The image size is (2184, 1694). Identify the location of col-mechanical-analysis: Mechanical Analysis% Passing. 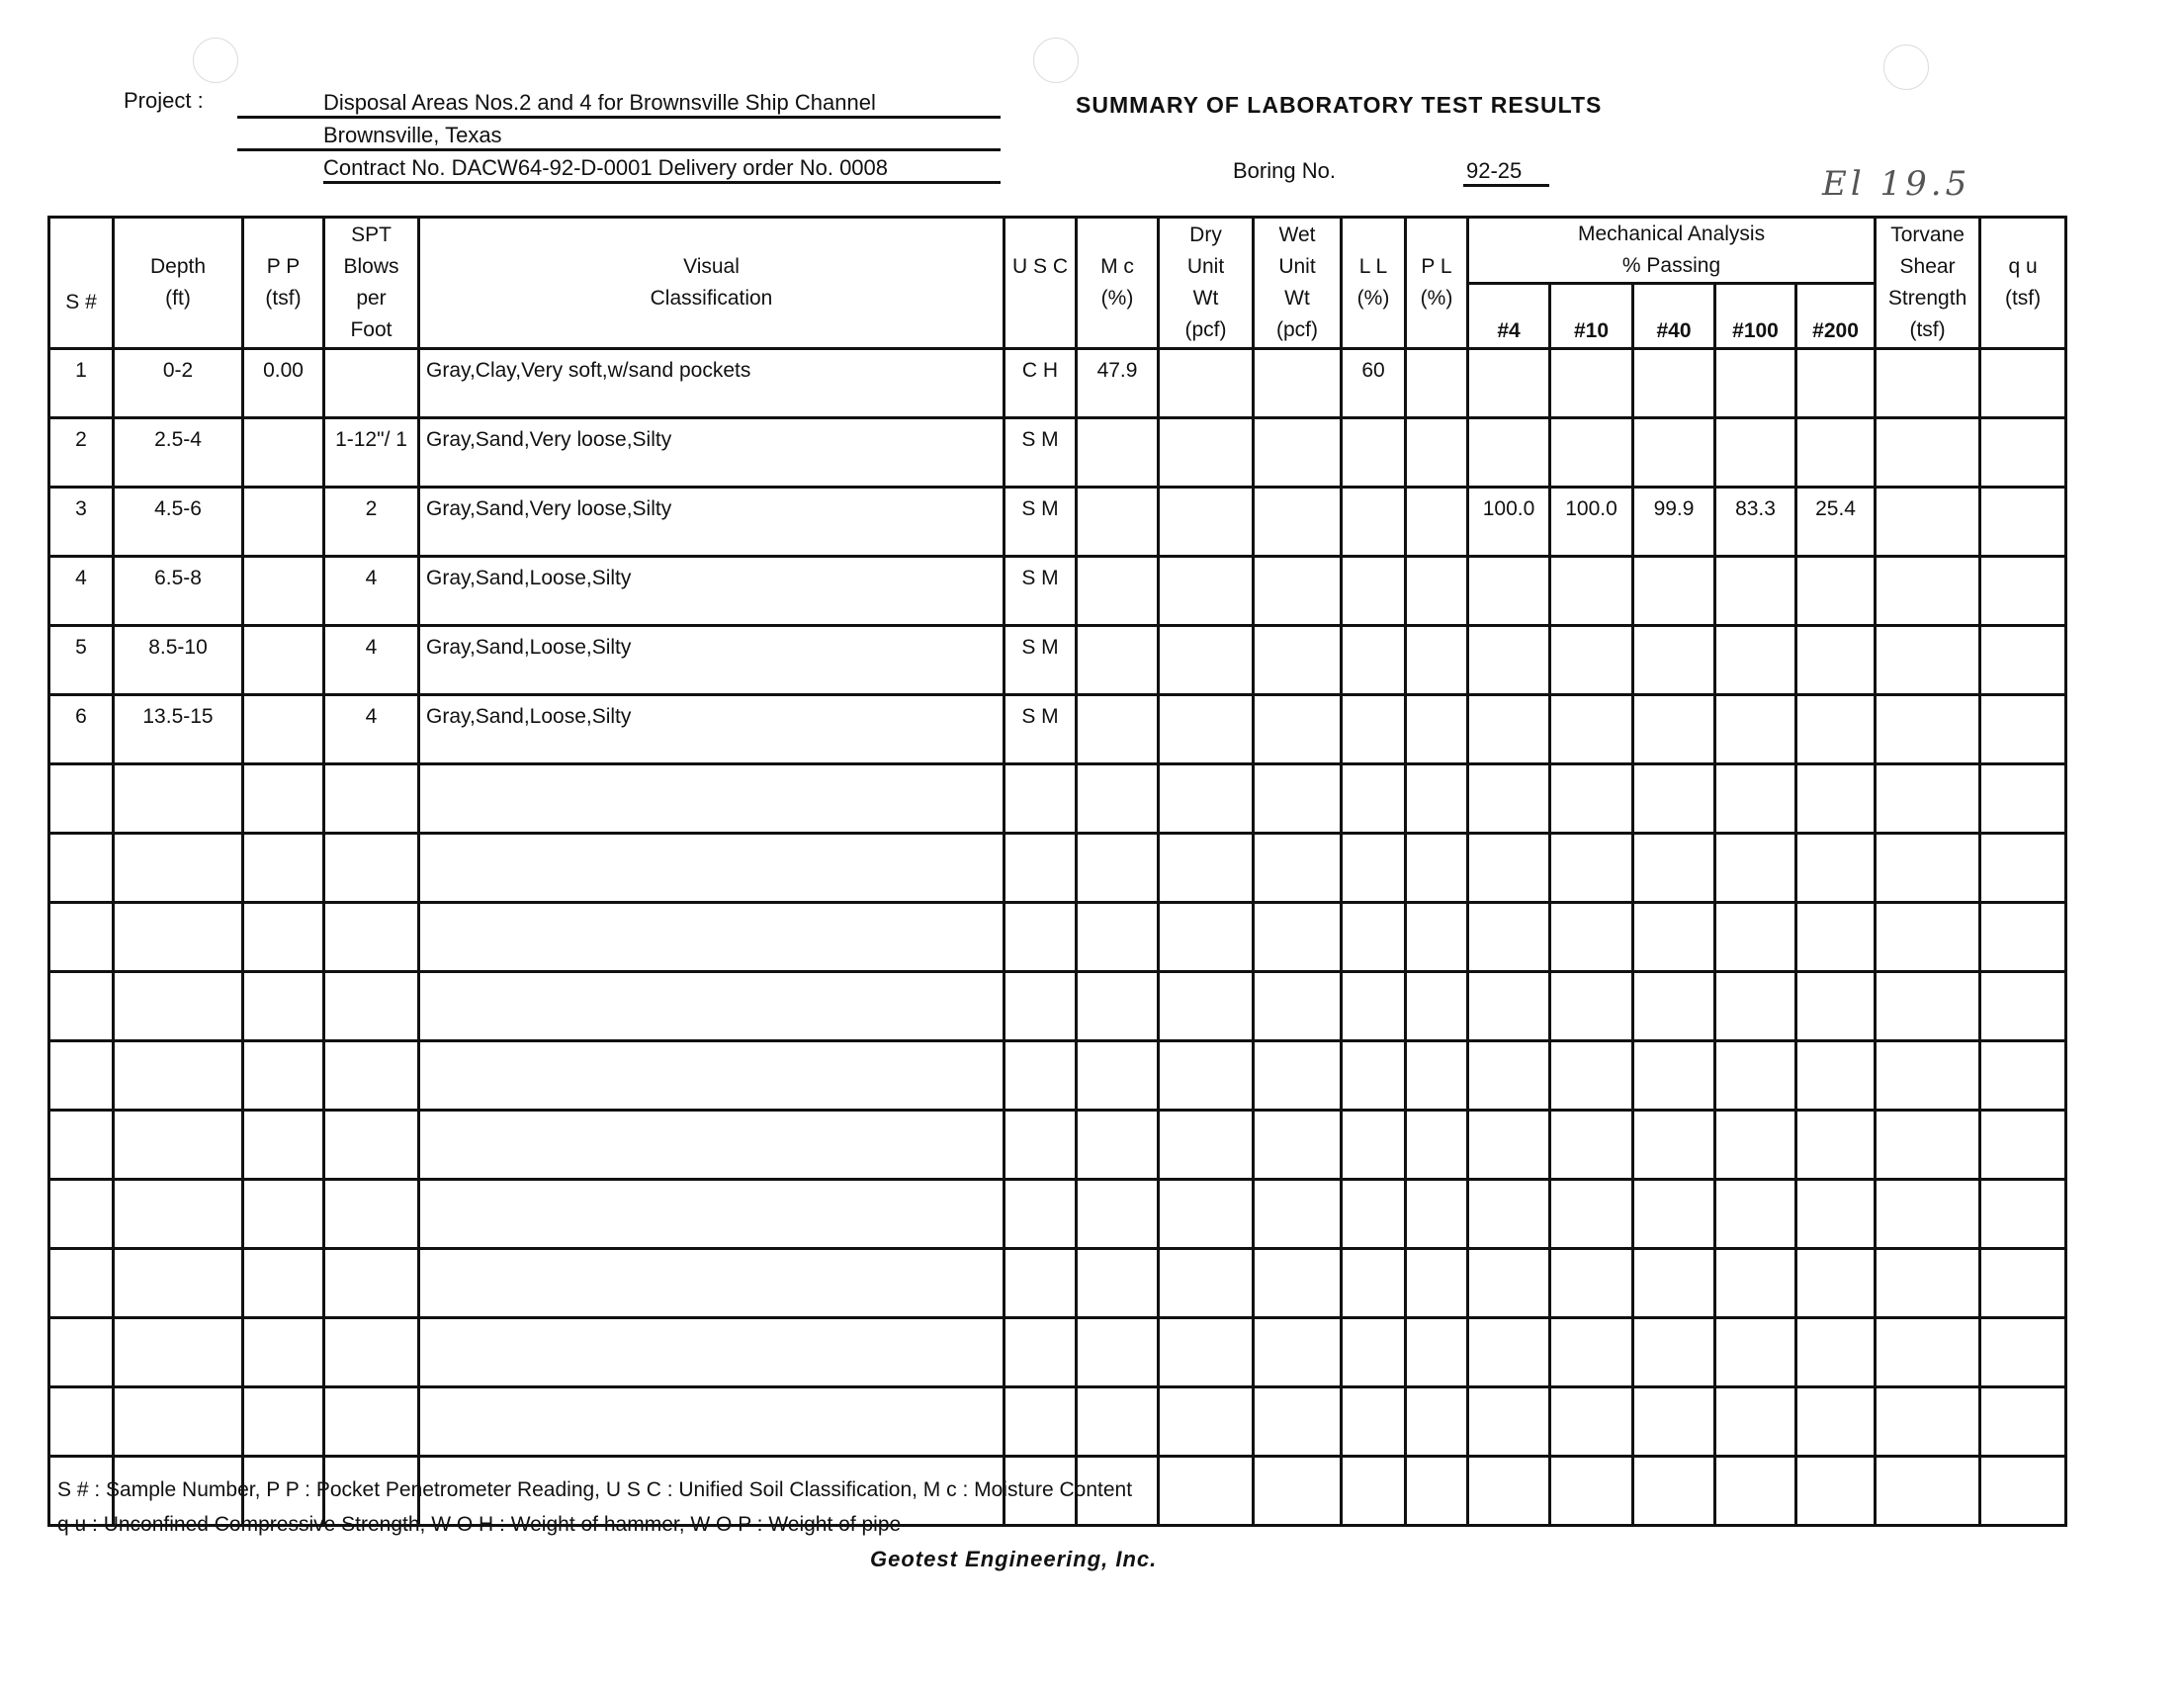
(1671, 250).